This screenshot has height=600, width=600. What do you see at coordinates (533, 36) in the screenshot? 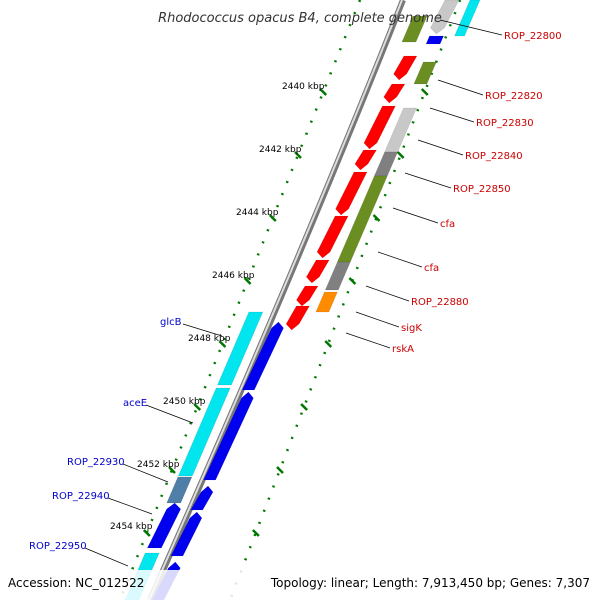
I see `gene-label: ROP_22800` at bounding box center [533, 36].